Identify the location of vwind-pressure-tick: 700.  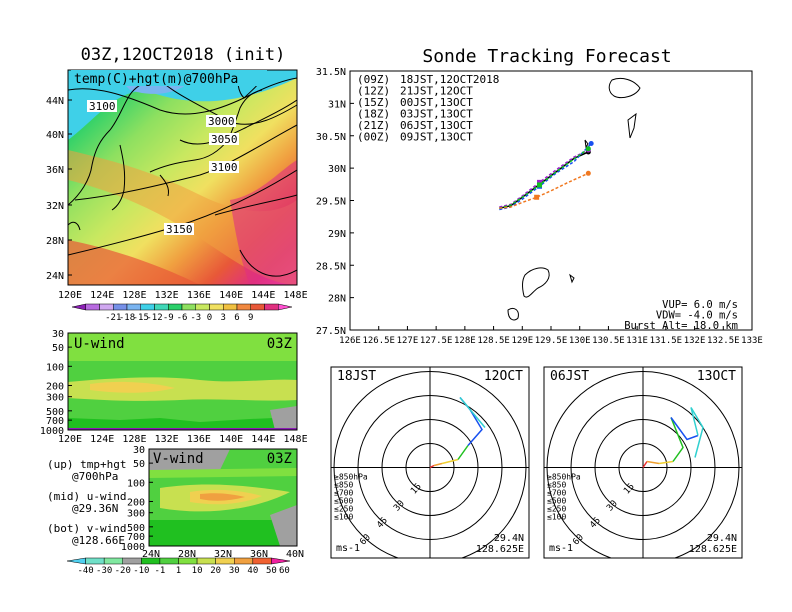
(136, 537).